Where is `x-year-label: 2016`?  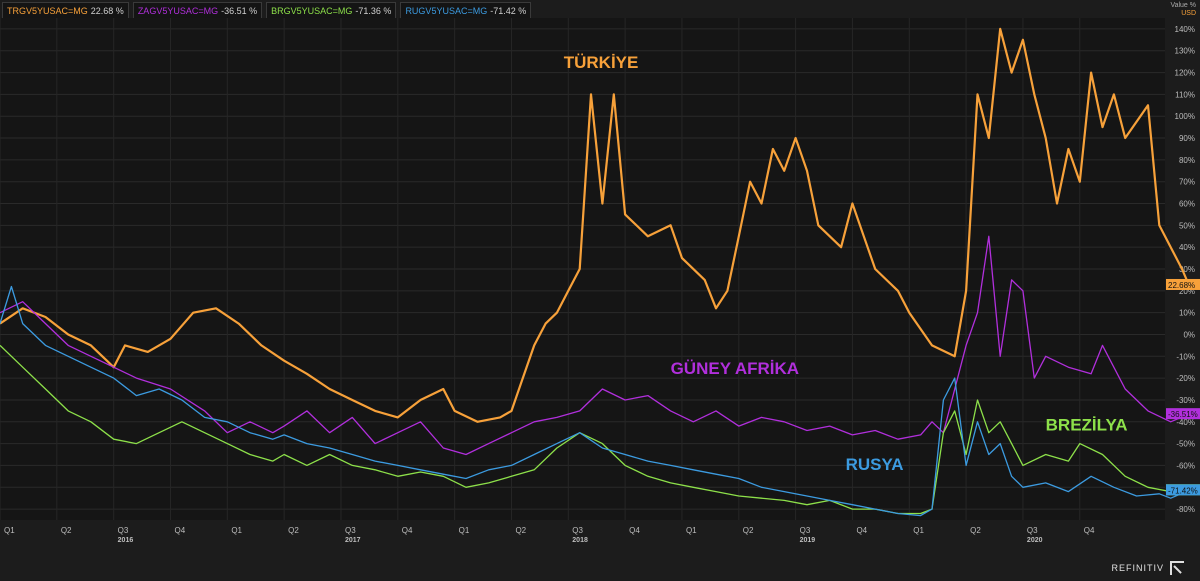 x-year-label: 2016 is located at coordinates (126, 540).